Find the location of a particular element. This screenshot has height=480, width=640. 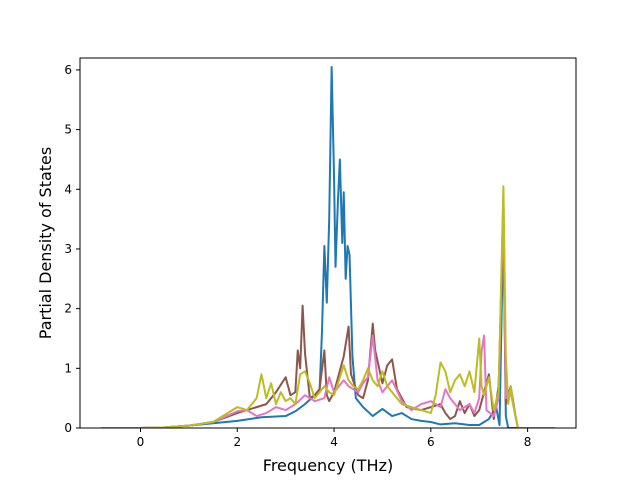

y-tick-label: 3 is located at coordinates (68, 249).